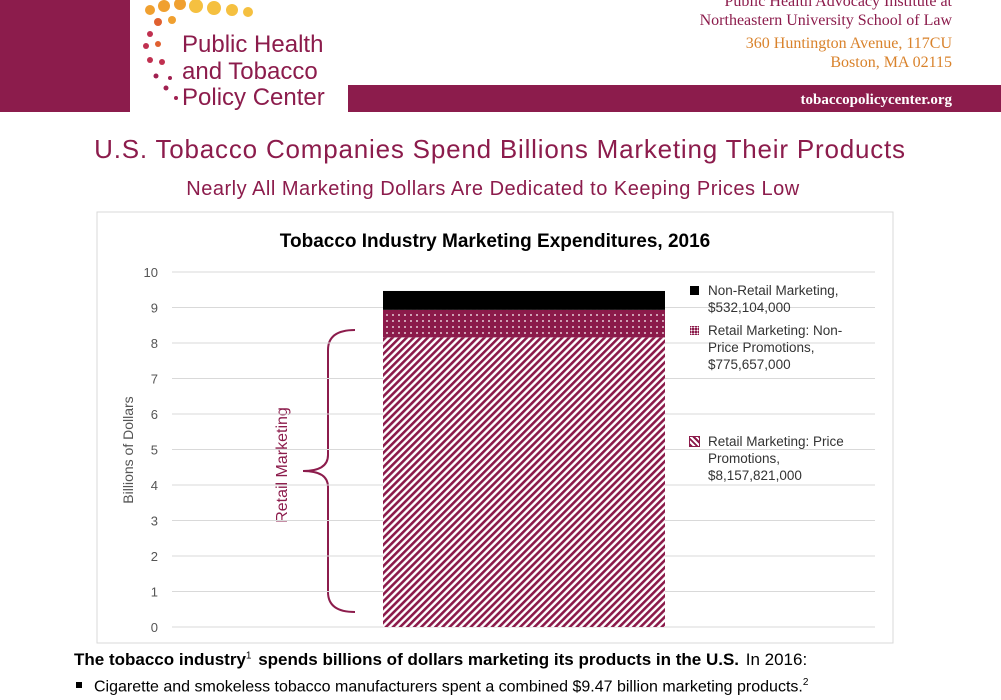 The width and height of the screenshot is (1001, 700). I want to click on logo-text: Policy Center, so click(253, 97).